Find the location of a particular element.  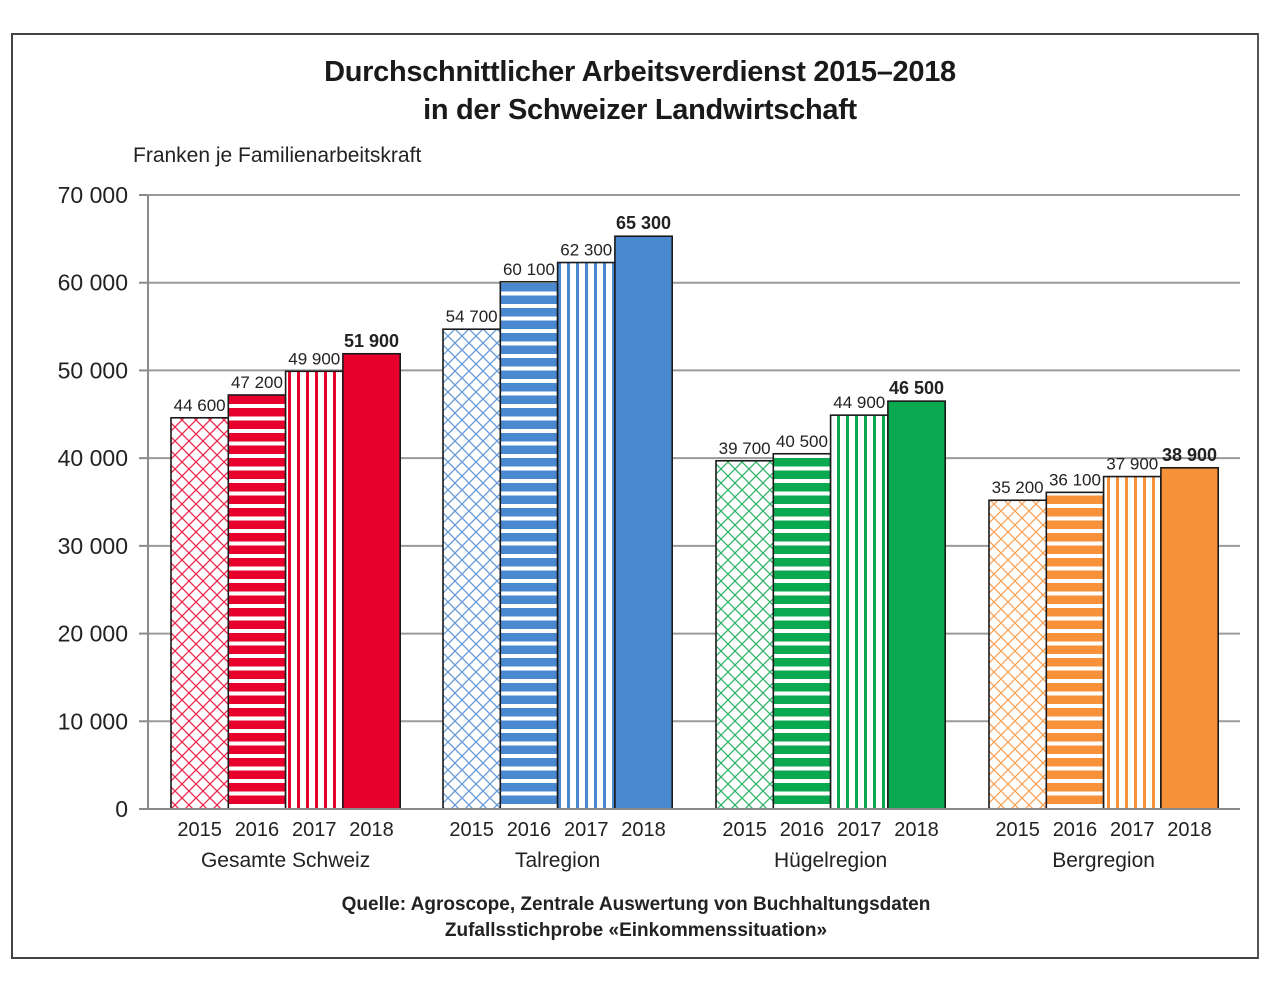

data-label: 39 700 is located at coordinates (745, 448).